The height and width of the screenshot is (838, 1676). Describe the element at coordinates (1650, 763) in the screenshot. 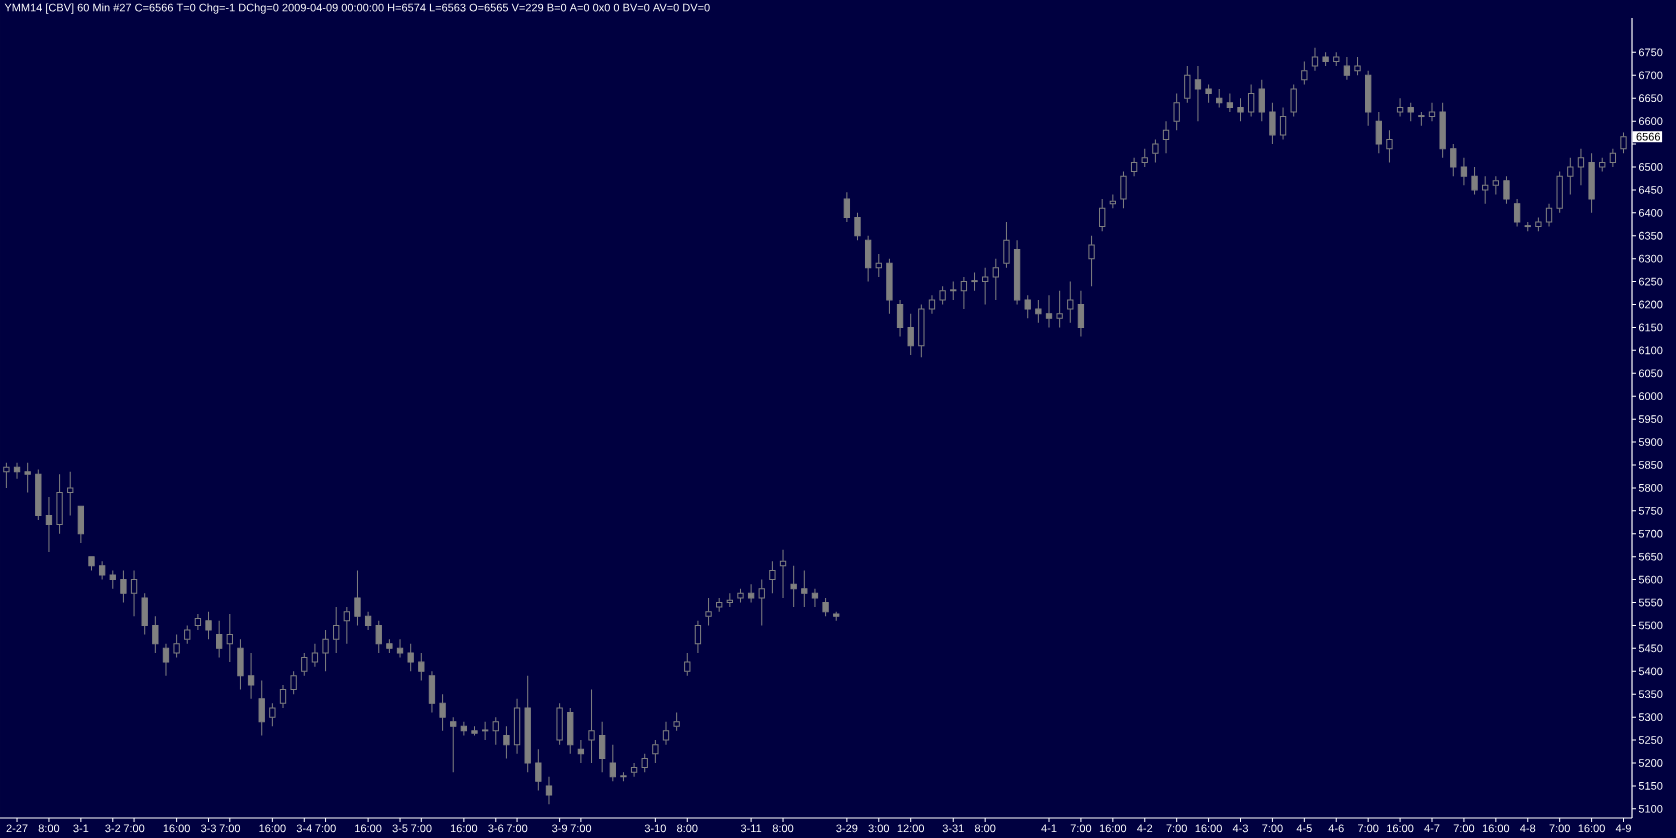

I see `y-tick-label: 5200` at that location.